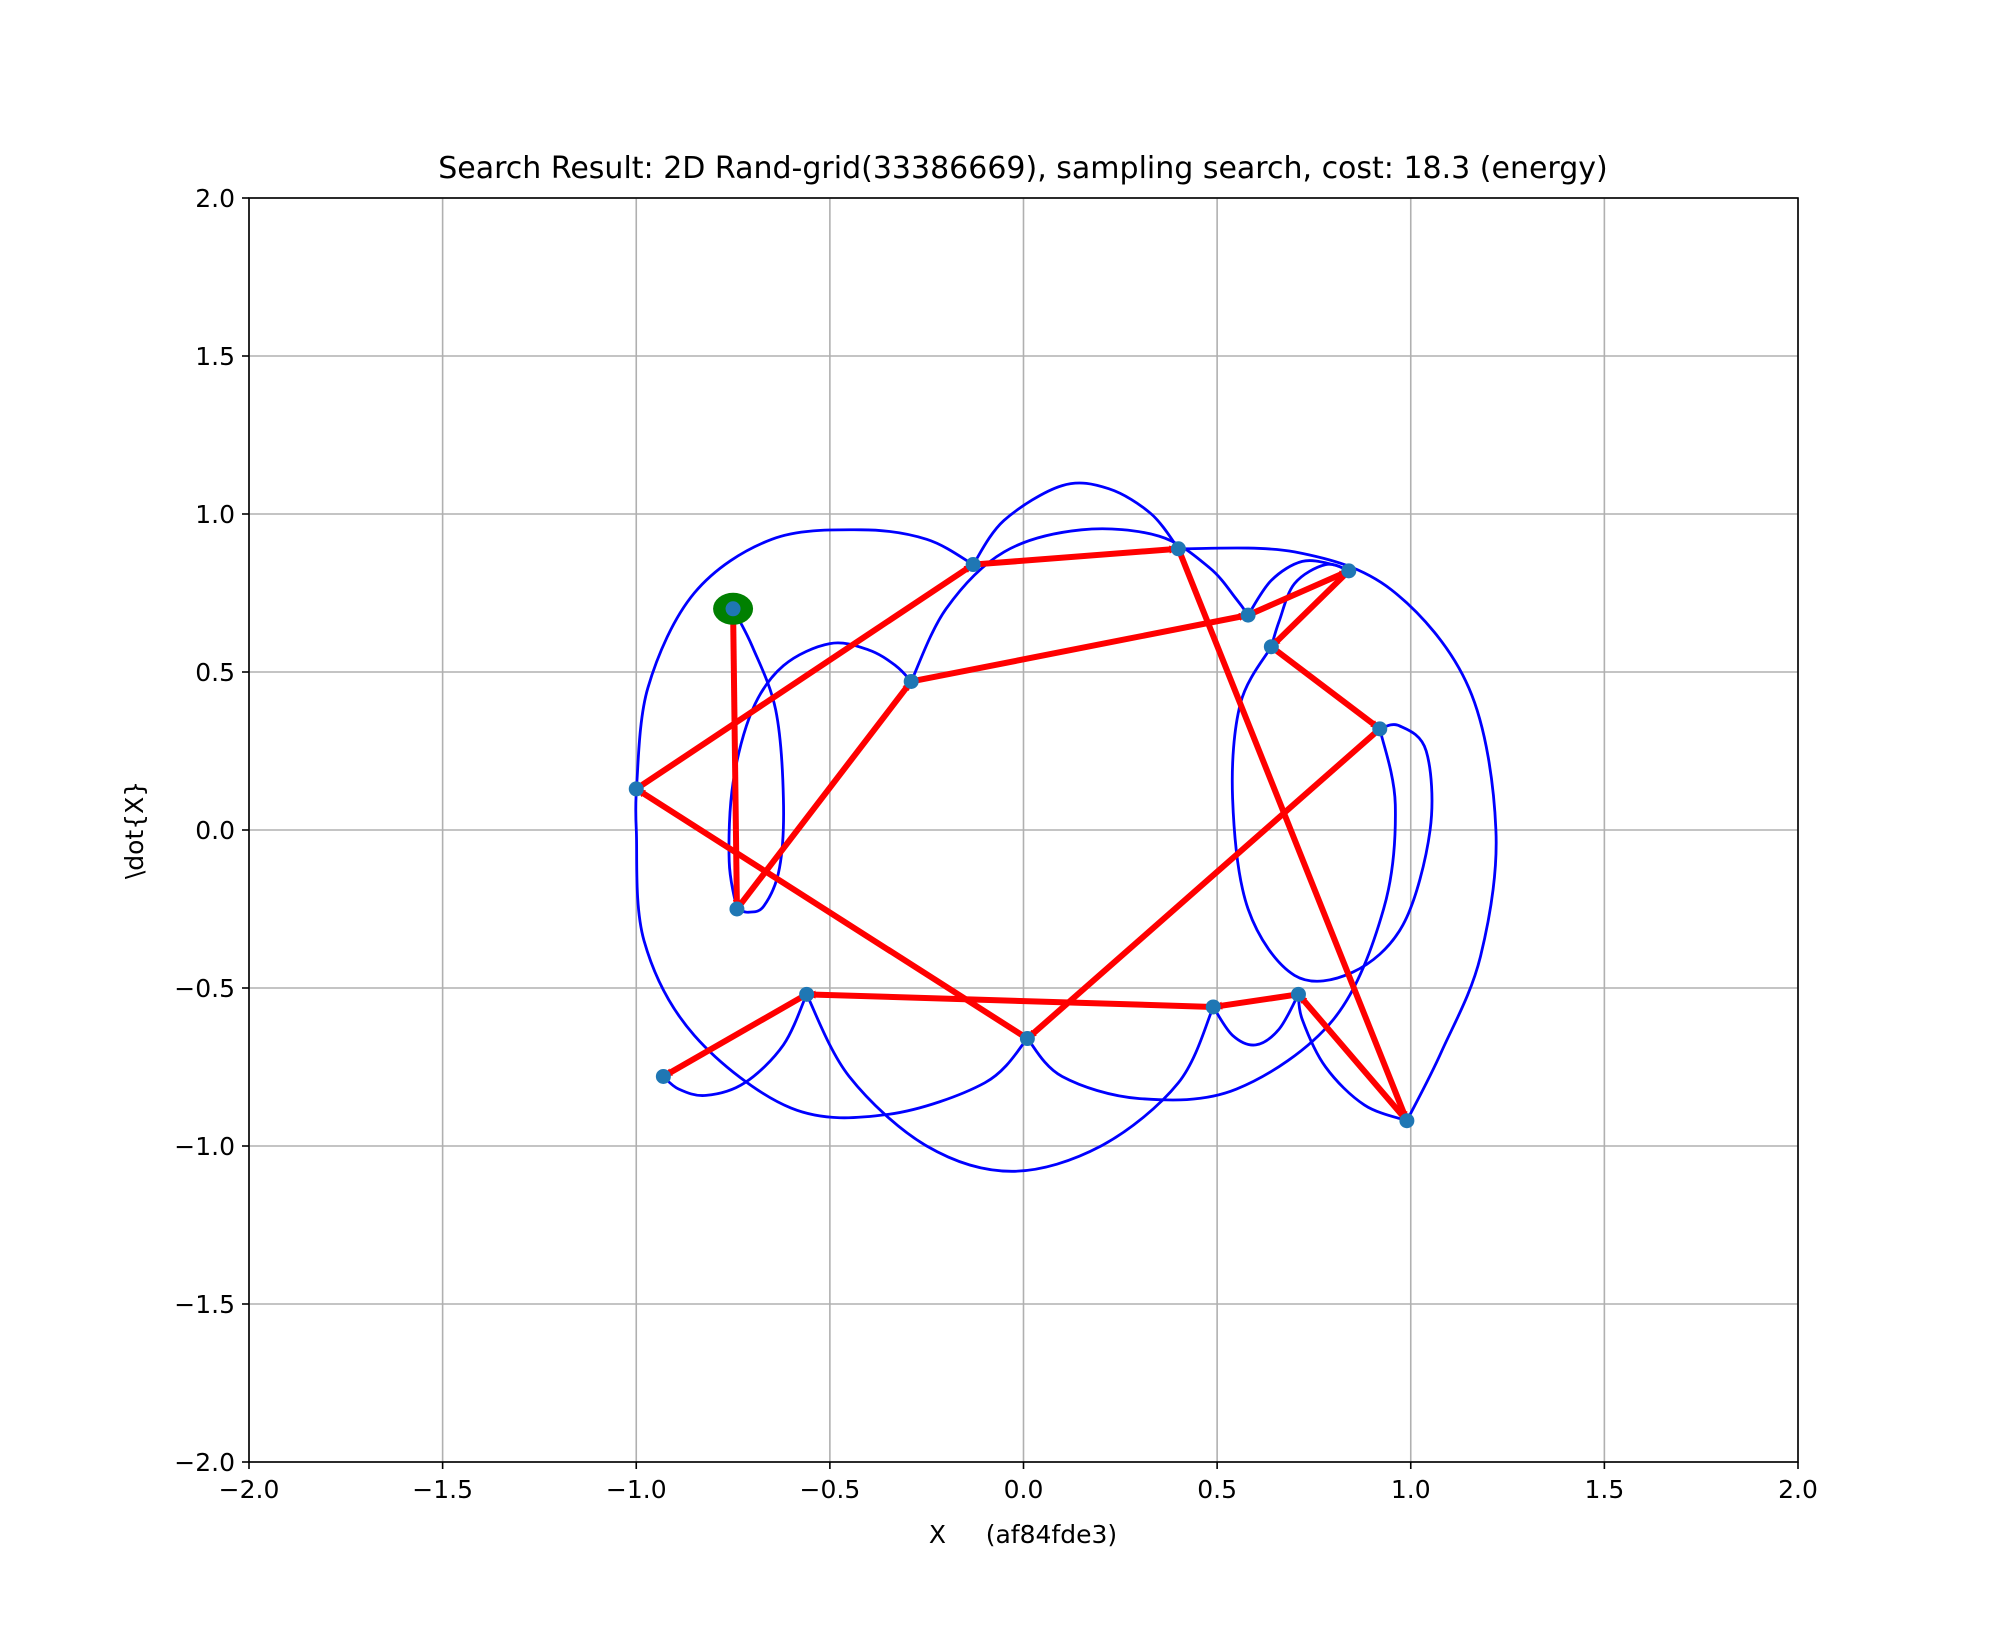 Image resolution: width=1992 pixels, height=1638 pixels. Describe the element at coordinates (1023, 1534) in the screenshot. I see `x-axis-label: X (af84fde3)` at that location.